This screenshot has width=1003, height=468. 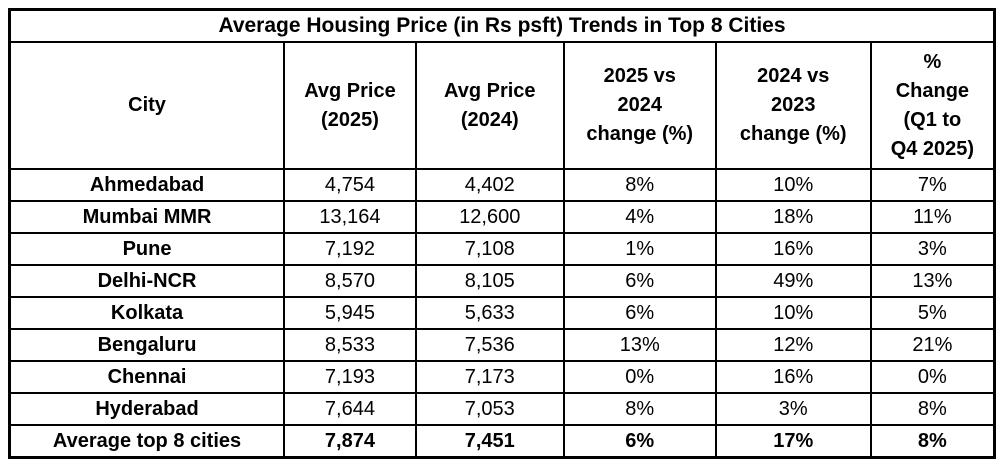 What do you see at coordinates (147, 409) in the screenshot?
I see `city-cell: Hyderabad` at bounding box center [147, 409].